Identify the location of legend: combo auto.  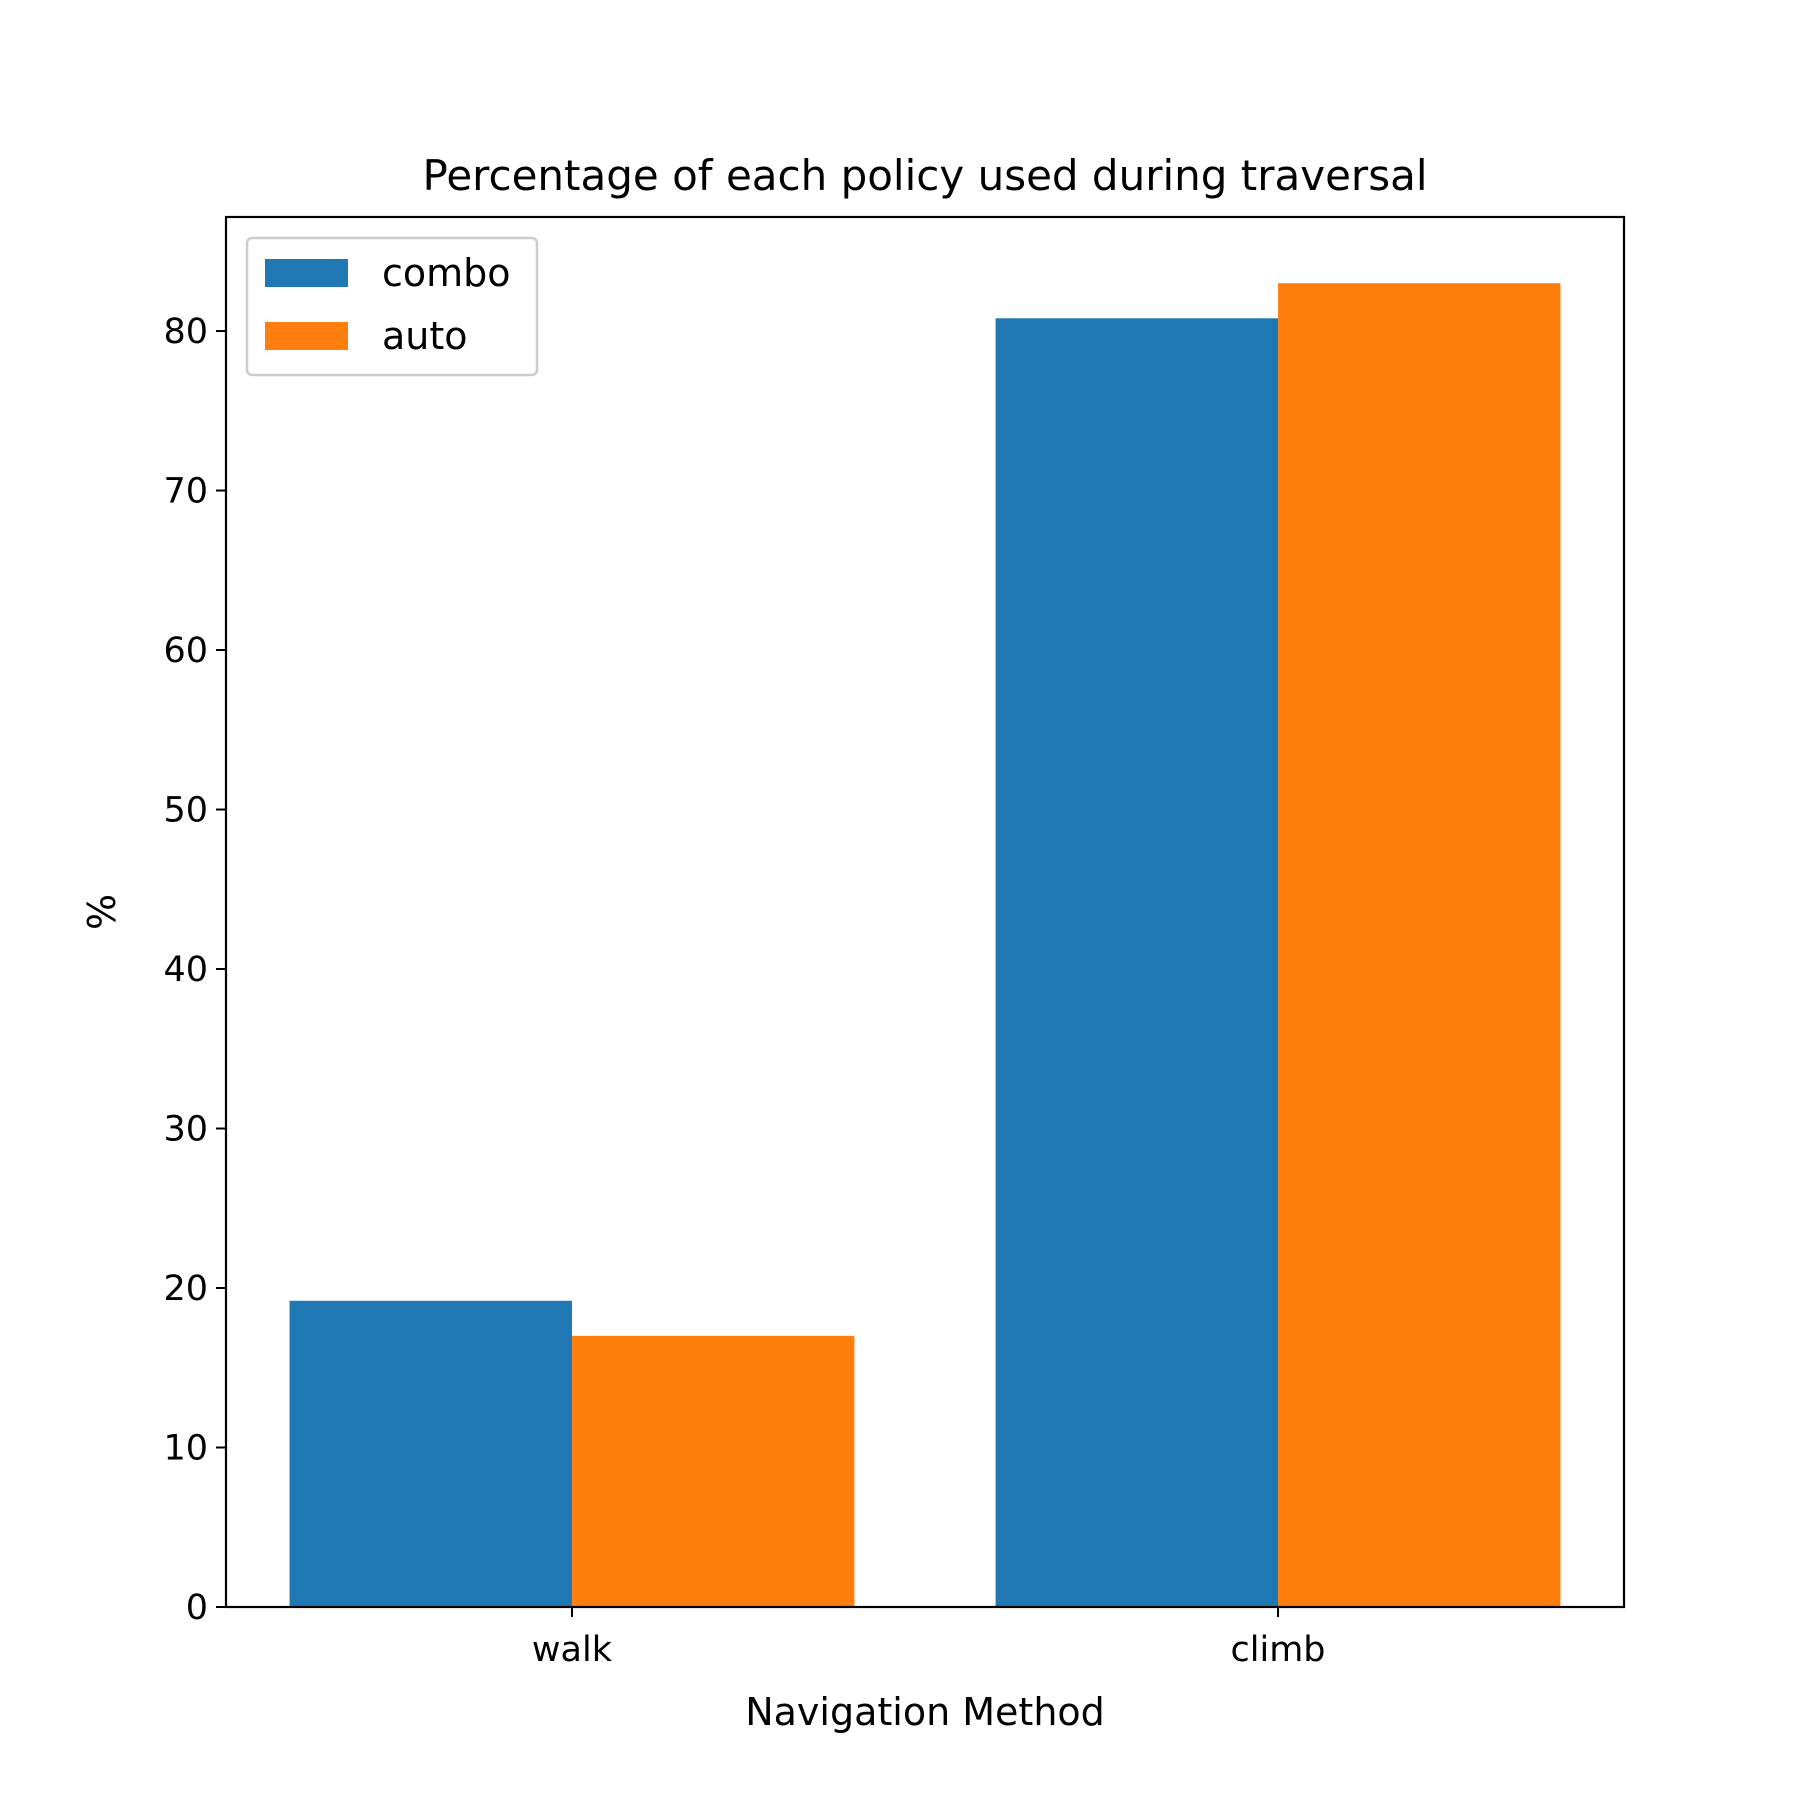
(392, 306).